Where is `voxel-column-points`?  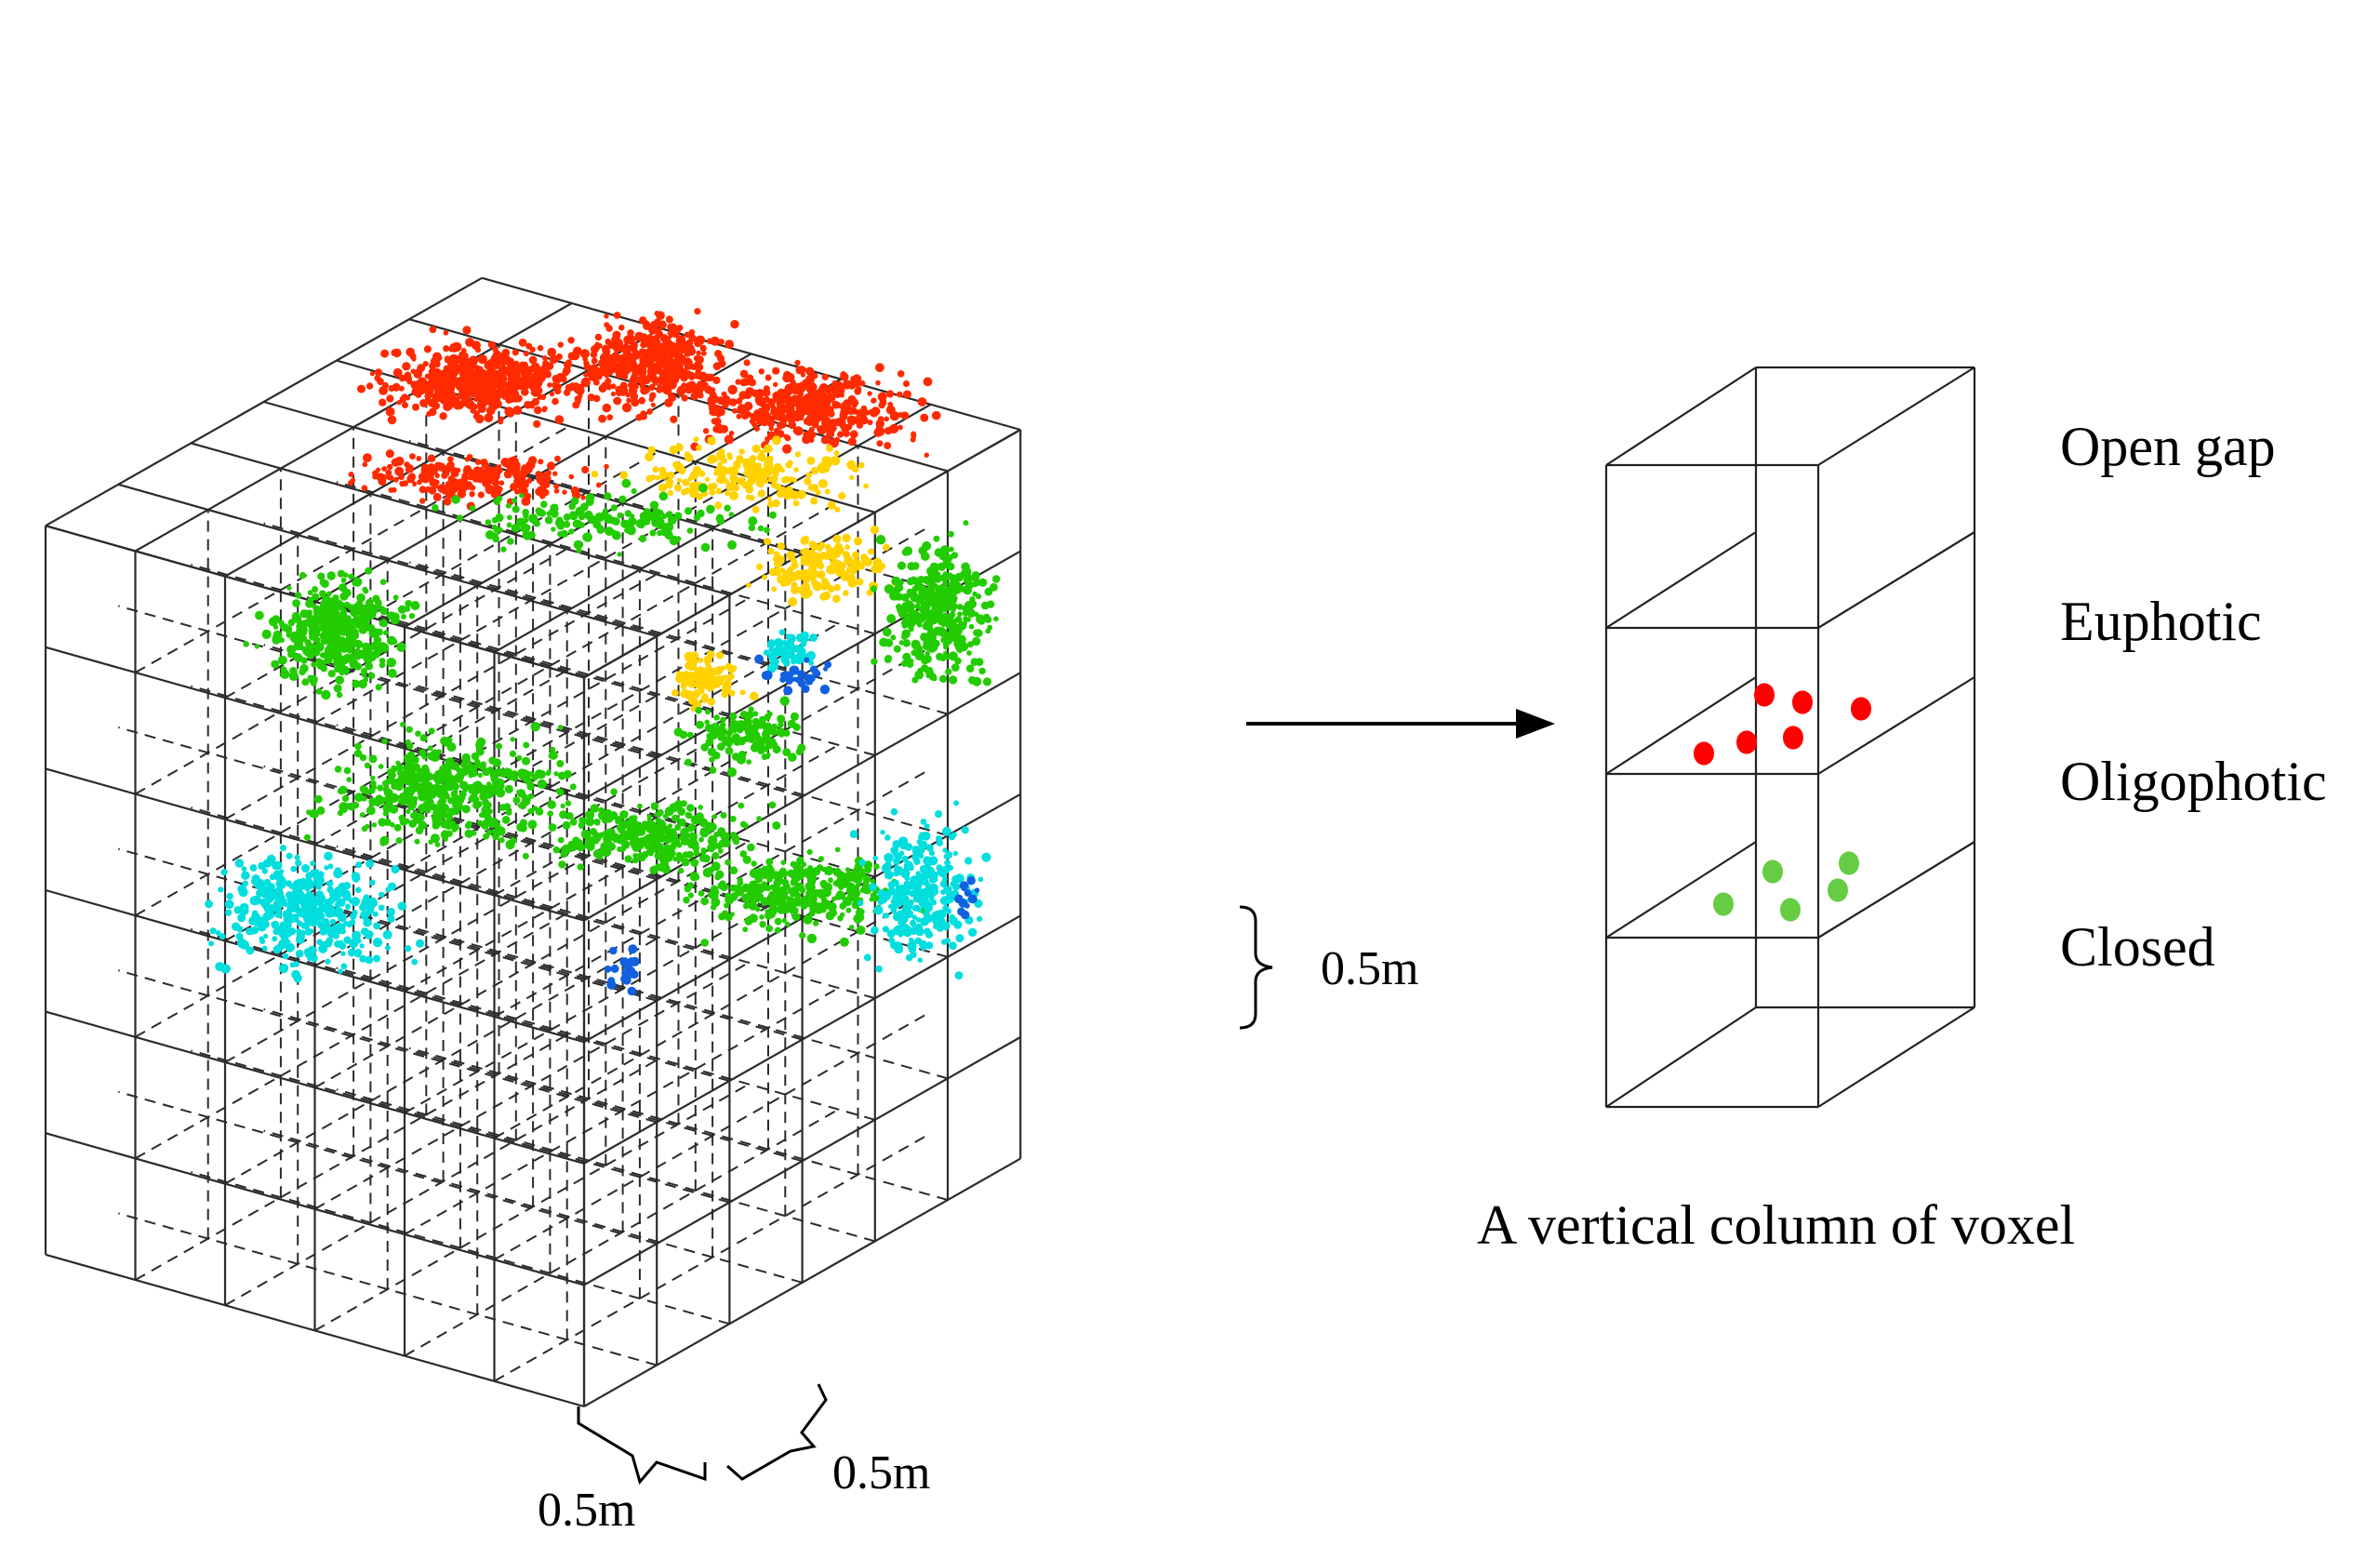
voxel-column-points is located at coordinates (1782, 803).